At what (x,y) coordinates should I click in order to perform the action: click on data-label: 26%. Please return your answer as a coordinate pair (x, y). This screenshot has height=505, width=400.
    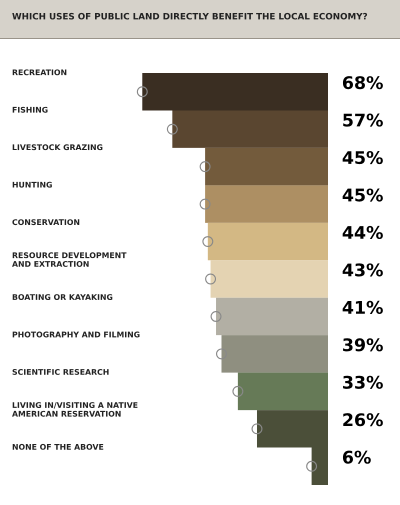
    Looking at the image, I should click on (363, 419).